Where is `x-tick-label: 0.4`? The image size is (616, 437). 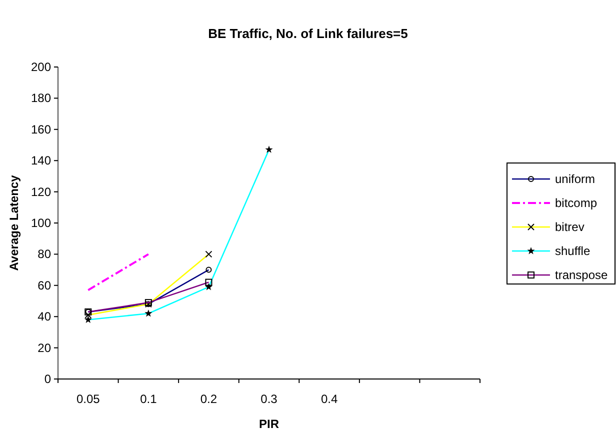 x-tick-label: 0.4 is located at coordinates (329, 399).